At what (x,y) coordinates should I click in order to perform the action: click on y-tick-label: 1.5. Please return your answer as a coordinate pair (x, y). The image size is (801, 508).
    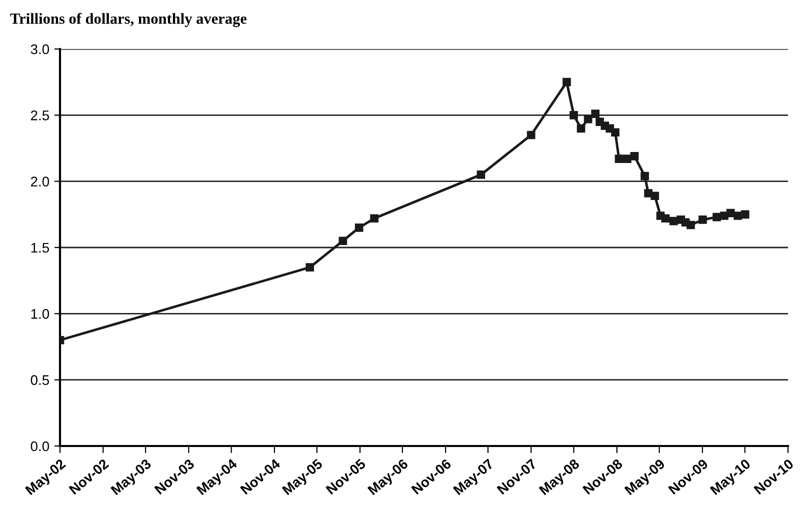
    Looking at the image, I should click on (40, 247).